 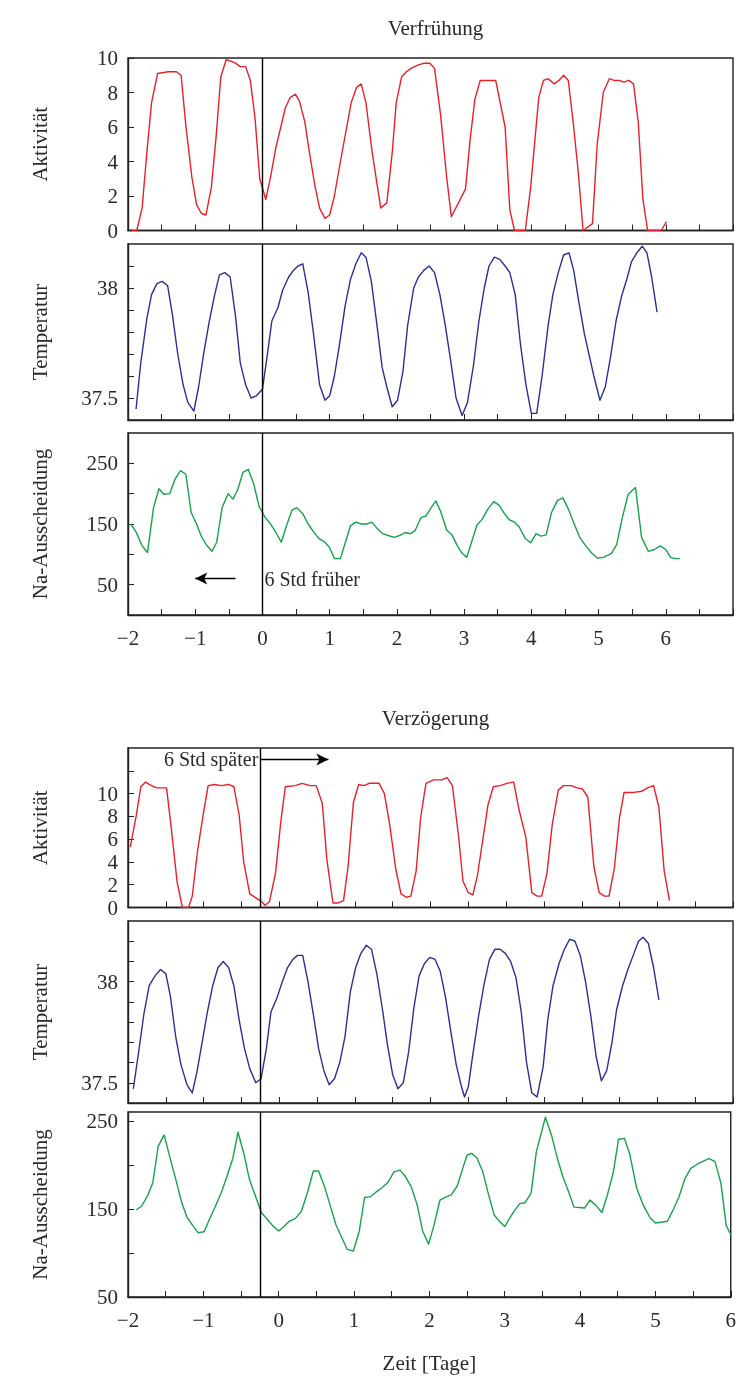 What do you see at coordinates (211, 760) in the screenshot?
I see `annotation: 6 Std später` at bounding box center [211, 760].